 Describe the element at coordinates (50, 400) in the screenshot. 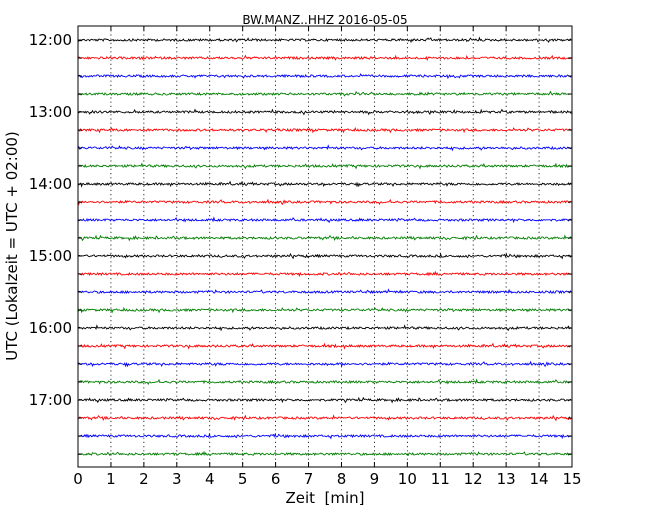

I see `y-tick-label: 17:00` at that location.